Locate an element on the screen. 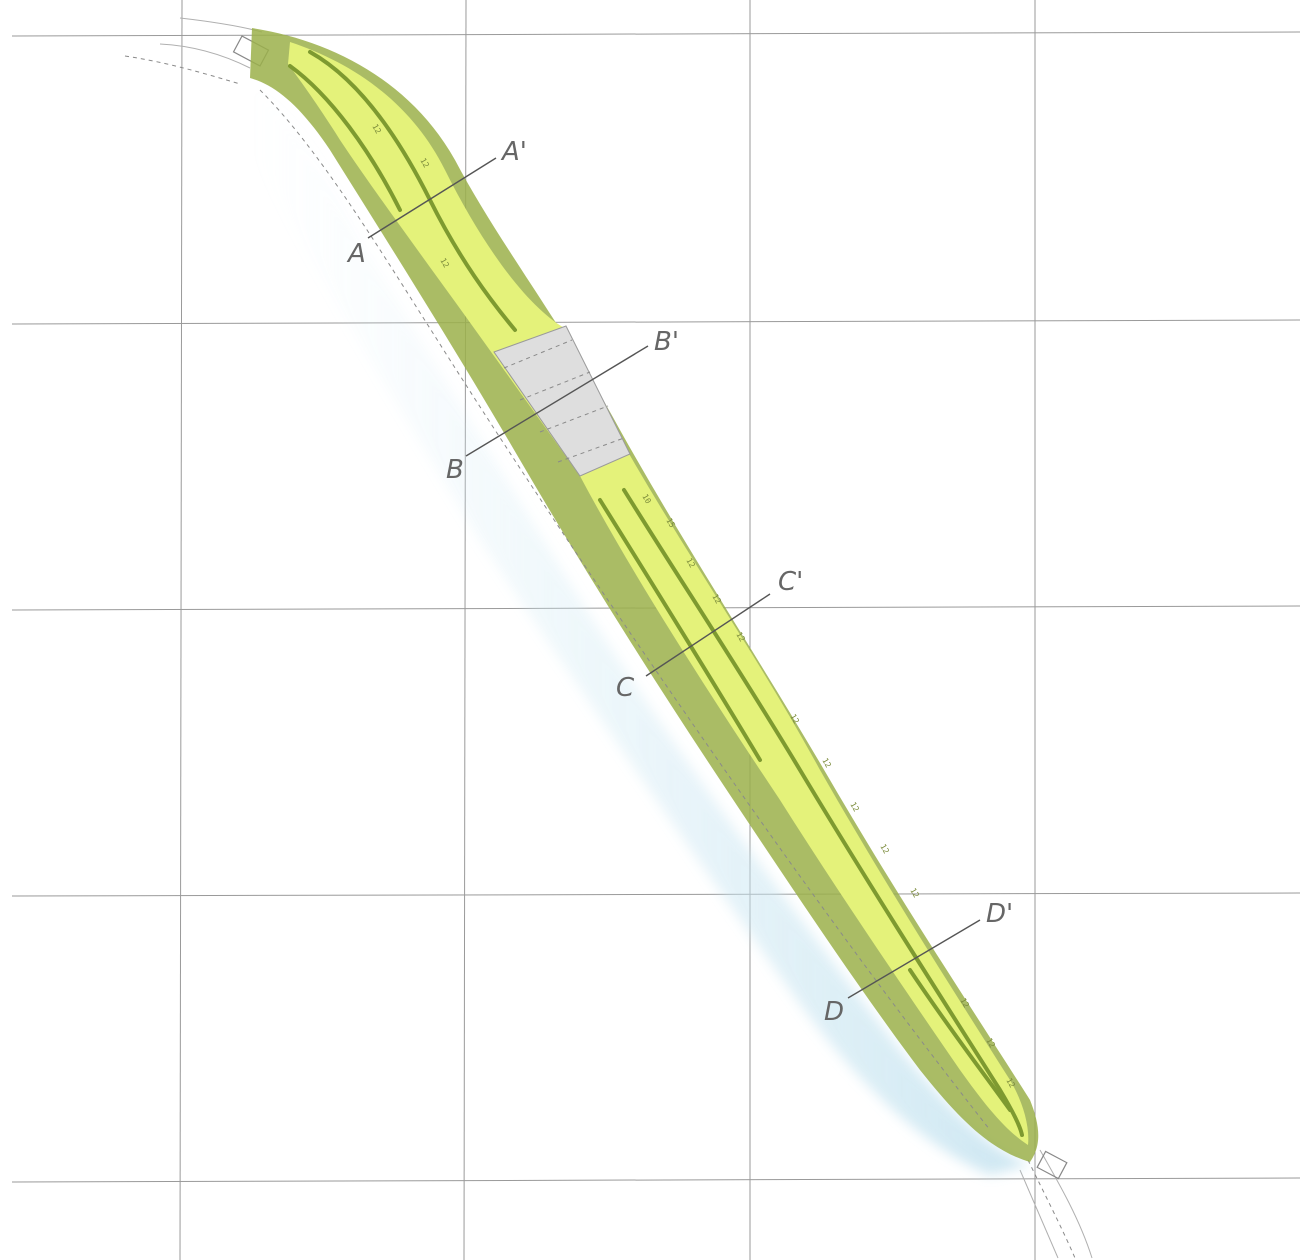  lane-mark: 10 is located at coordinates (646, 499).